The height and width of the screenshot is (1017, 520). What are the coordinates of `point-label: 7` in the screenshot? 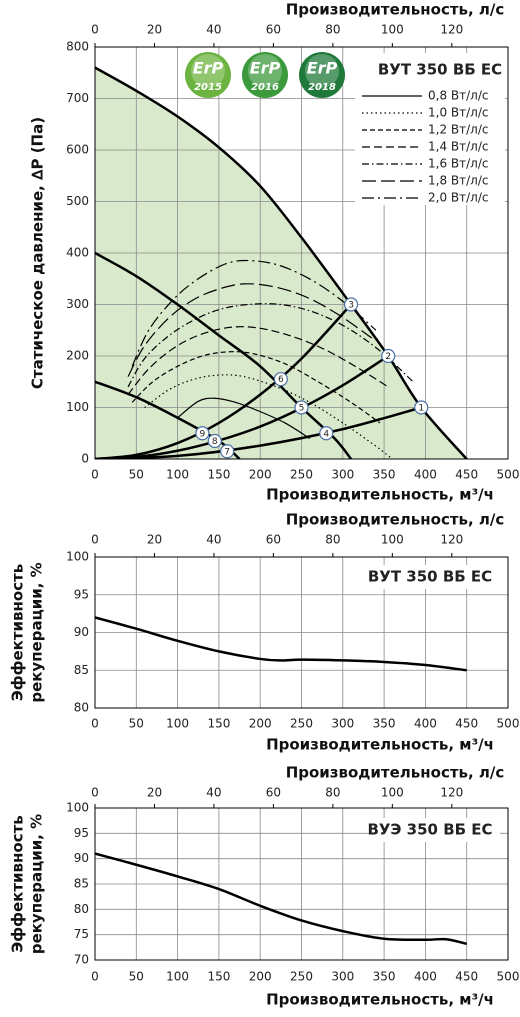 It's located at (227, 452).